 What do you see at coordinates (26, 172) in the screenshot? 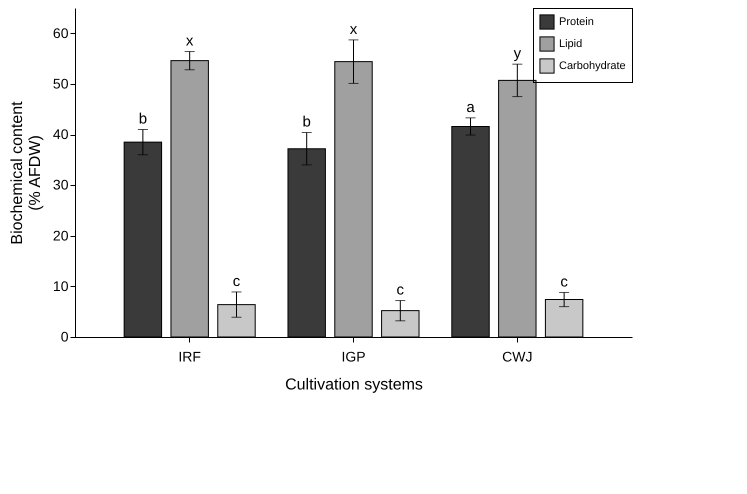
I see `y-axis-title: Biochemical content (% AFDW)` at bounding box center [26, 172].